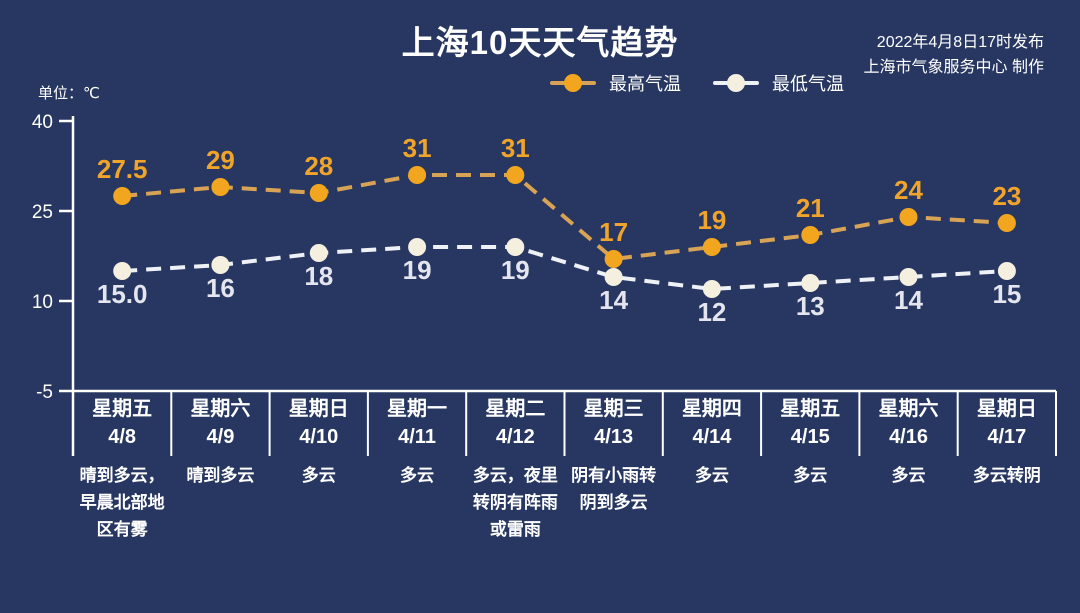 The width and height of the screenshot is (1080, 613). I want to click on min-temp-legend-dot, so click(736, 83).